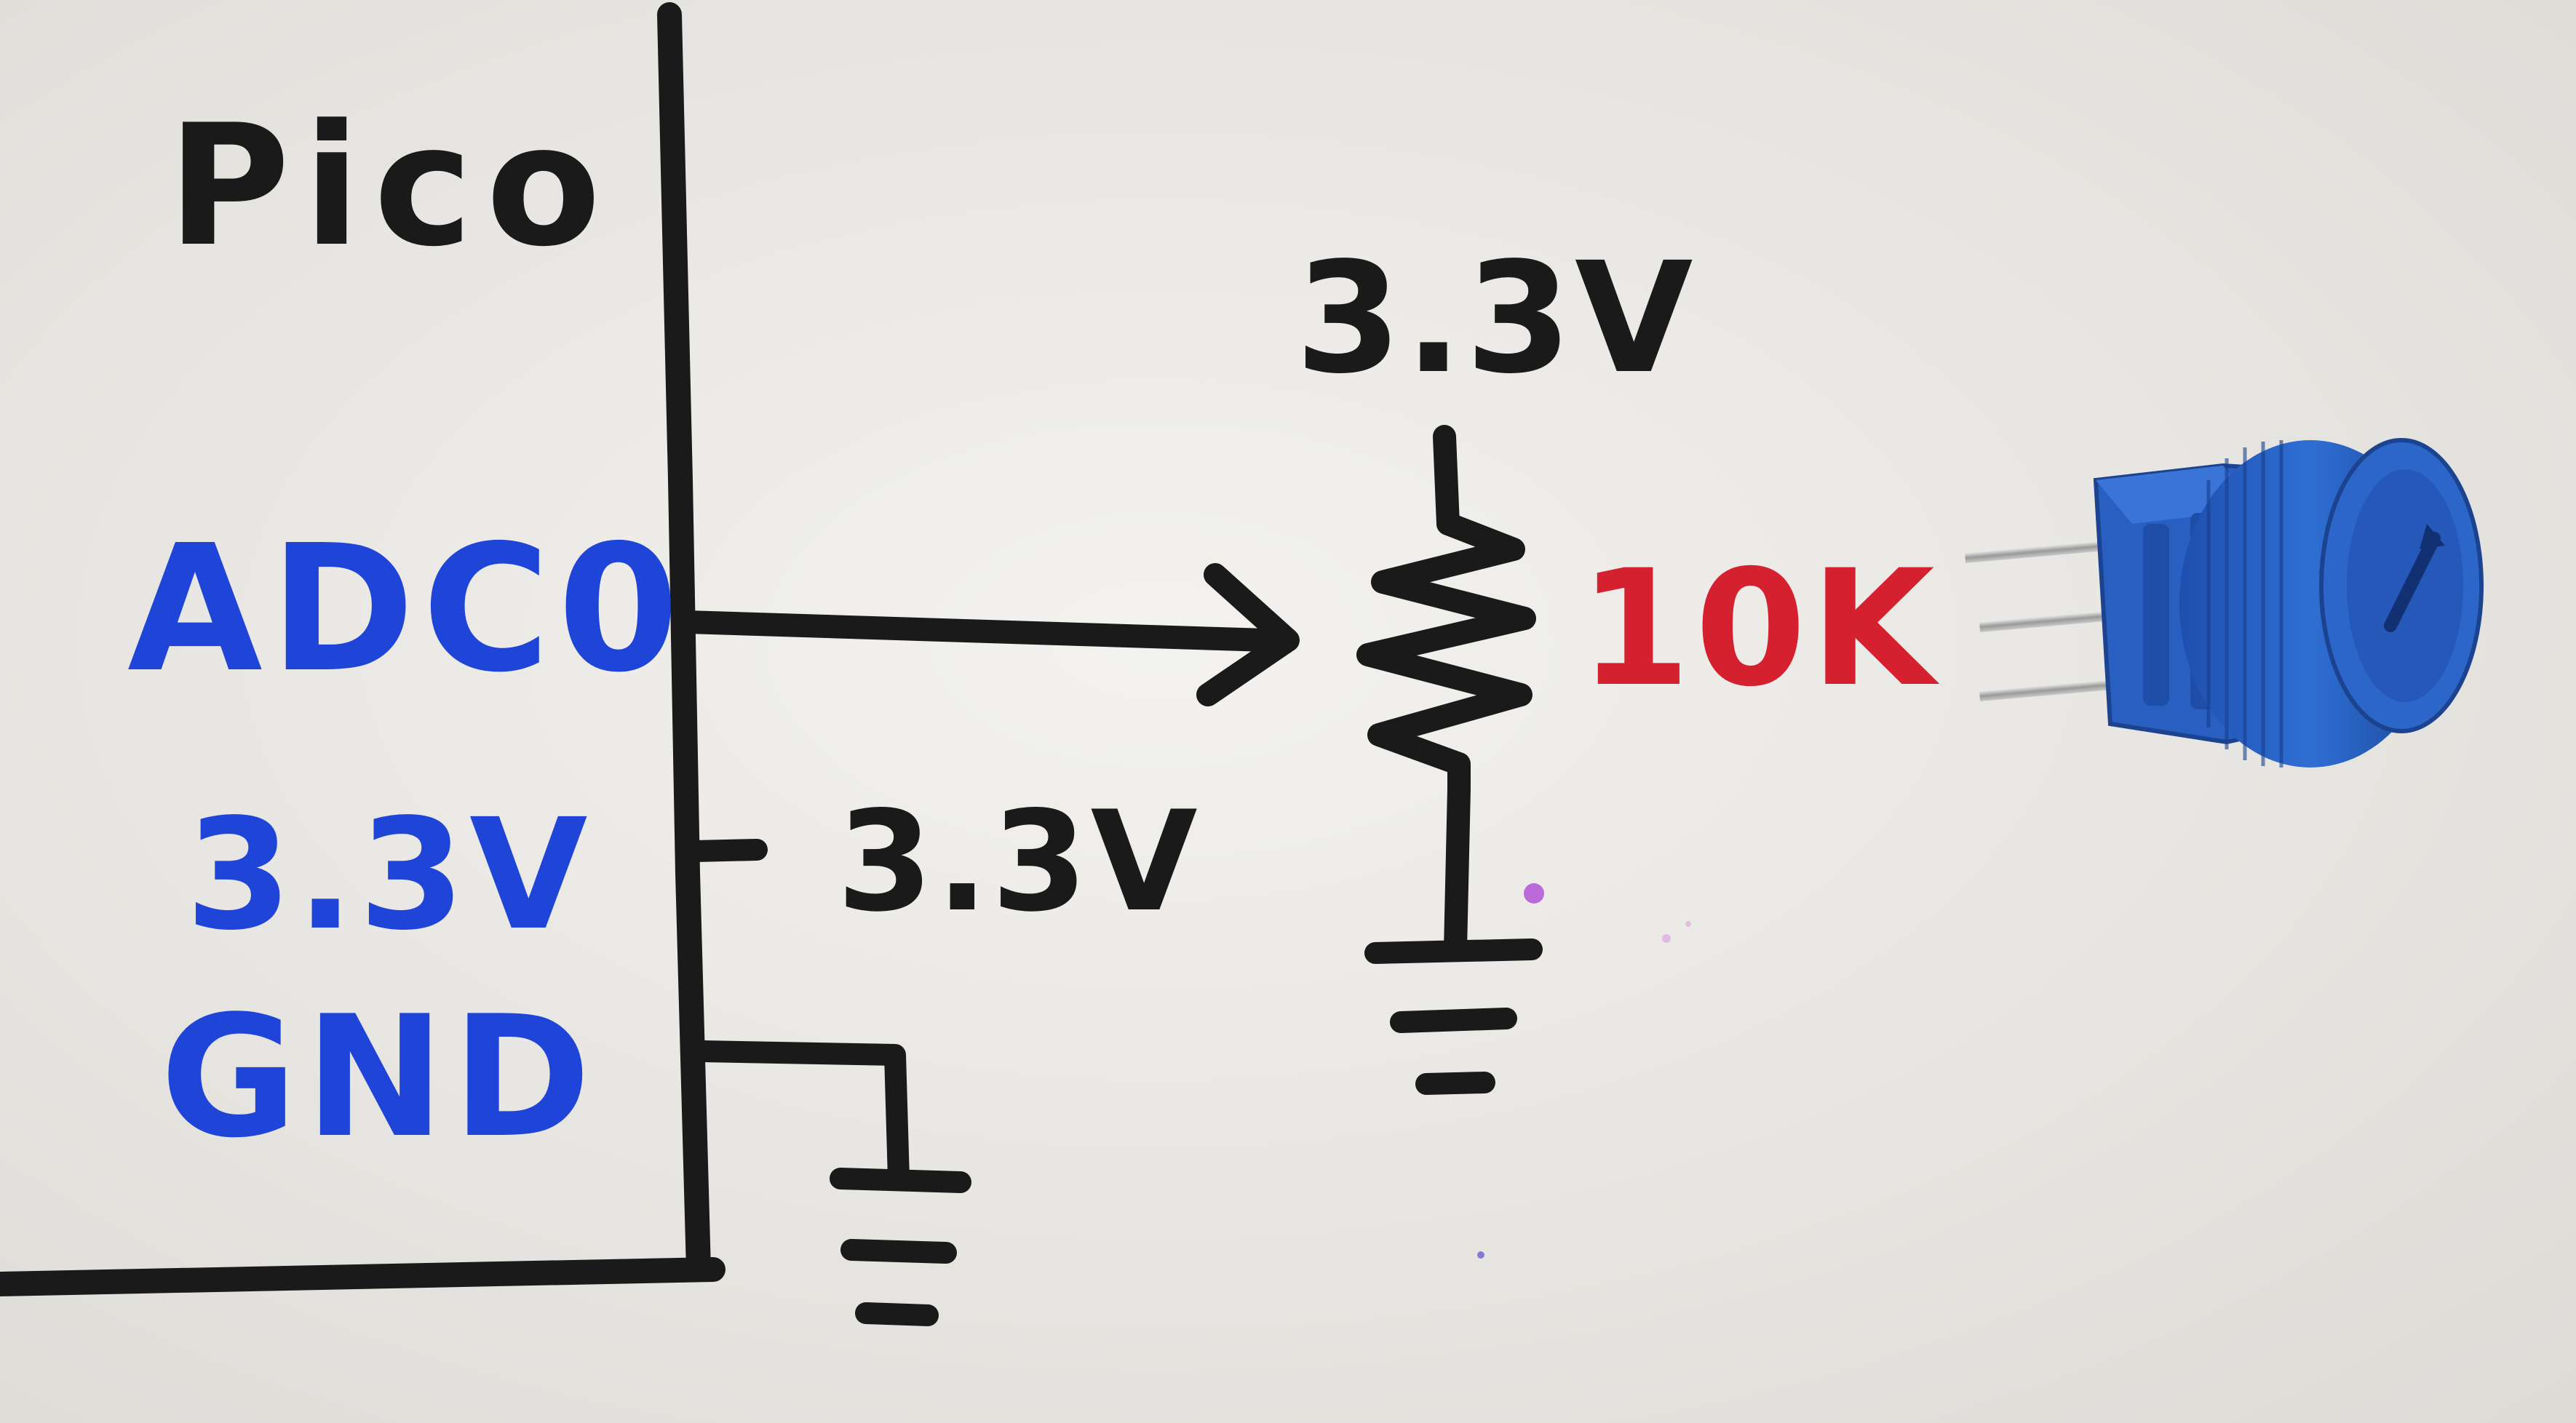 The height and width of the screenshot is (1423, 2576). Describe the element at coordinates (391, 186) in the screenshot. I see `pico-label: Pico` at that location.